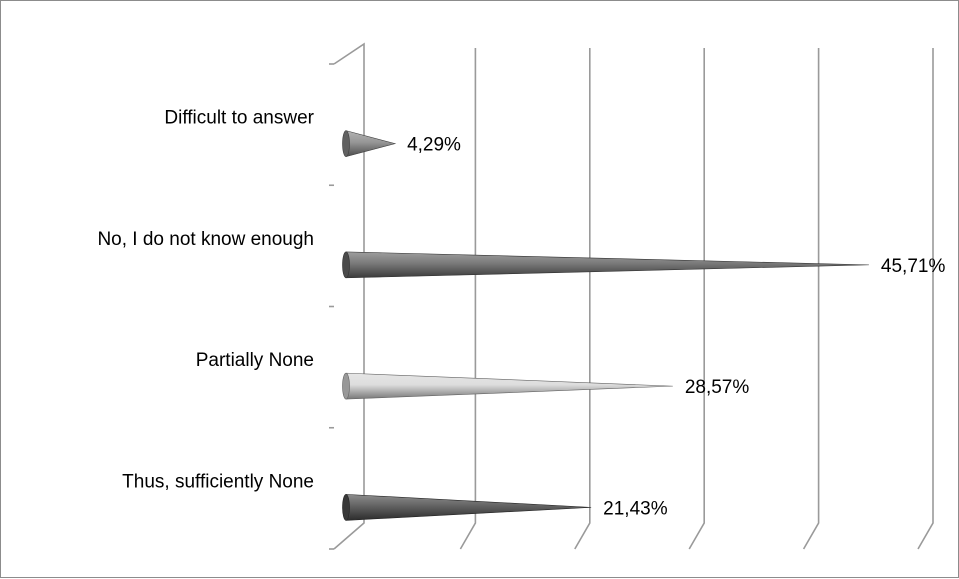  Describe the element at coordinates (913, 266) in the screenshot. I see `data-label: 45,71%` at that location.